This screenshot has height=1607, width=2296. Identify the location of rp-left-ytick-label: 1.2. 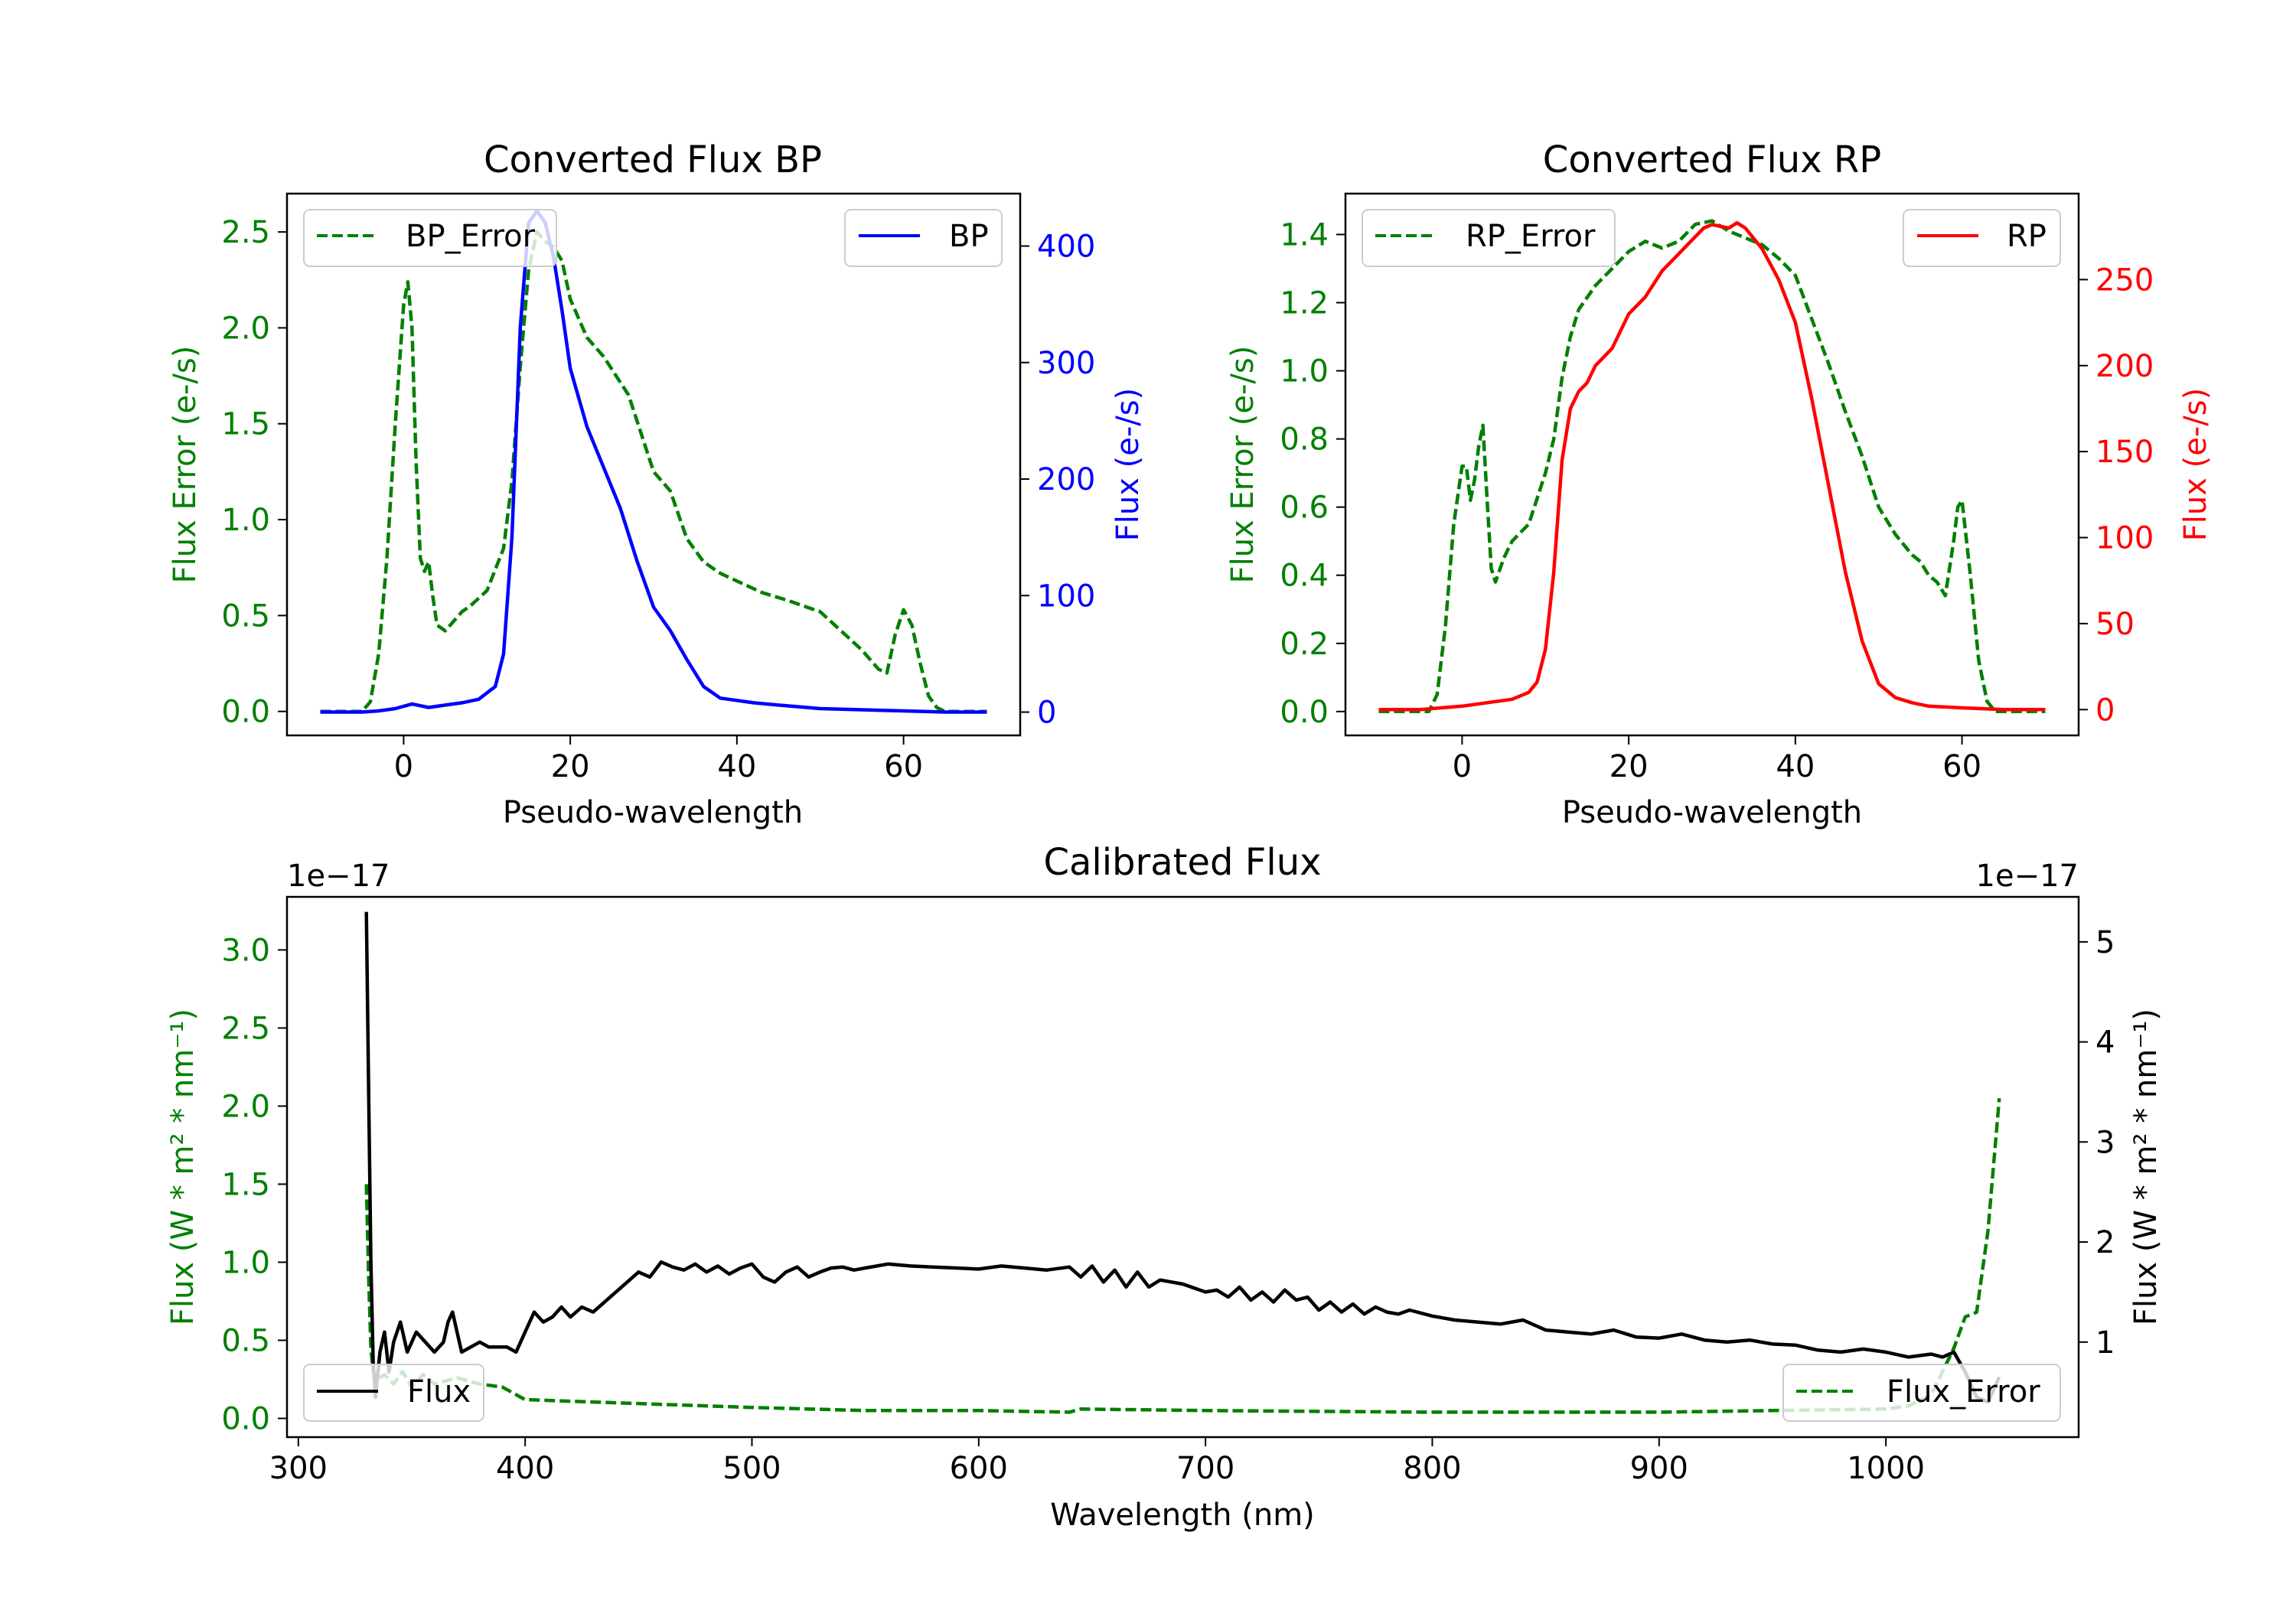
(1304, 303).